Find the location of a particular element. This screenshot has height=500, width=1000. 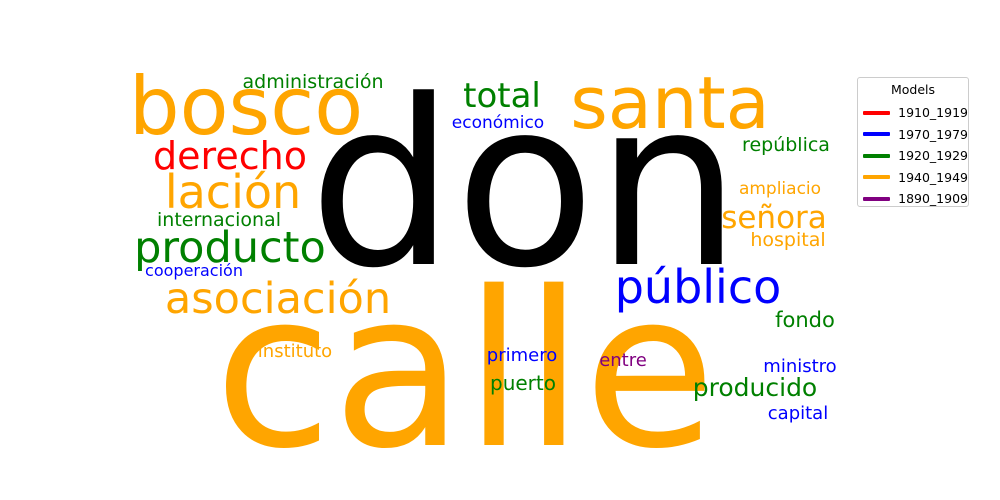

word-república: república is located at coordinates (786, 145).